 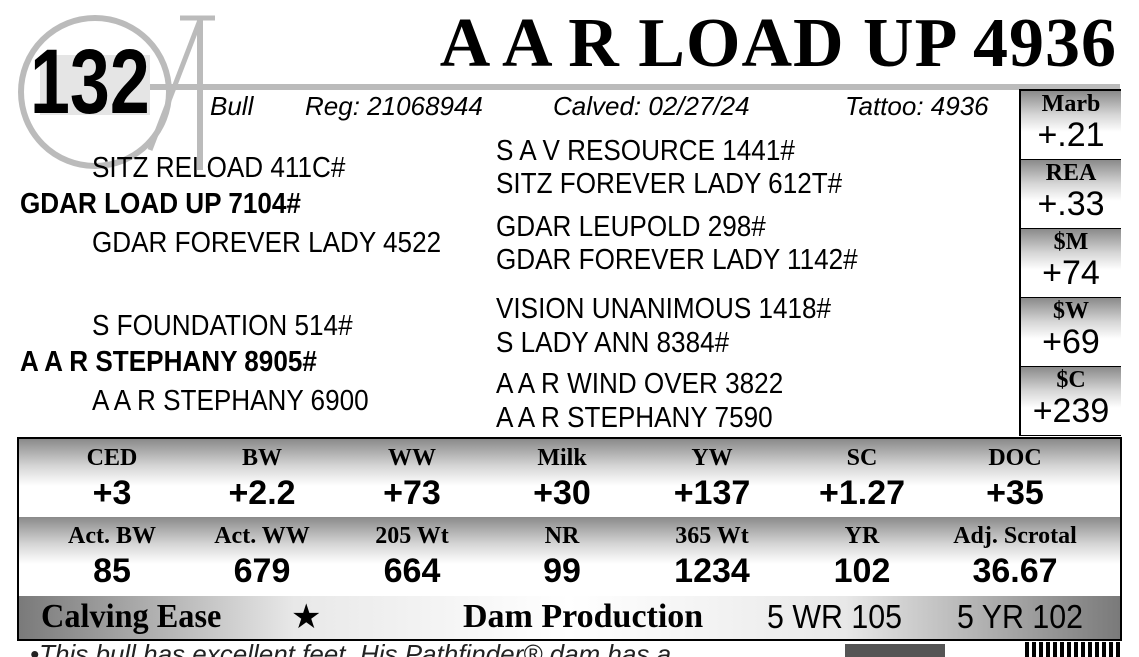 I want to click on tattoo: Tattoo: 4936, so click(x=917, y=106).